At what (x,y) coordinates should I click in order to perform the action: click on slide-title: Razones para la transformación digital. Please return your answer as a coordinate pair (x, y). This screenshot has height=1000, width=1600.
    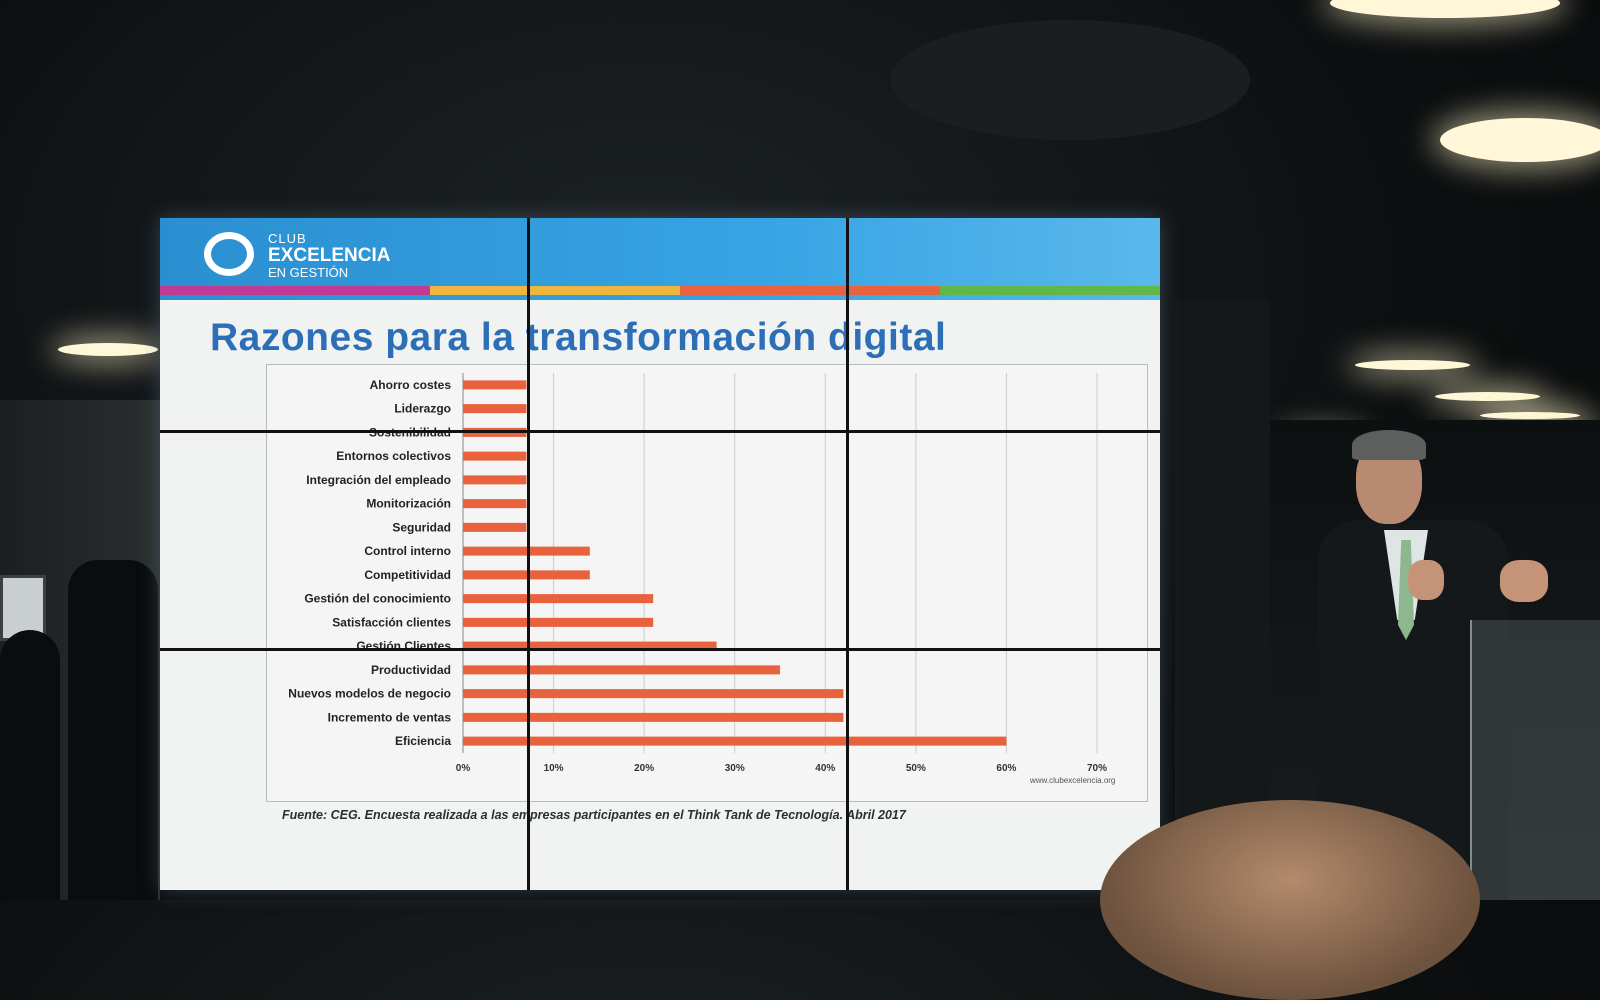
    Looking at the image, I should click on (578, 337).